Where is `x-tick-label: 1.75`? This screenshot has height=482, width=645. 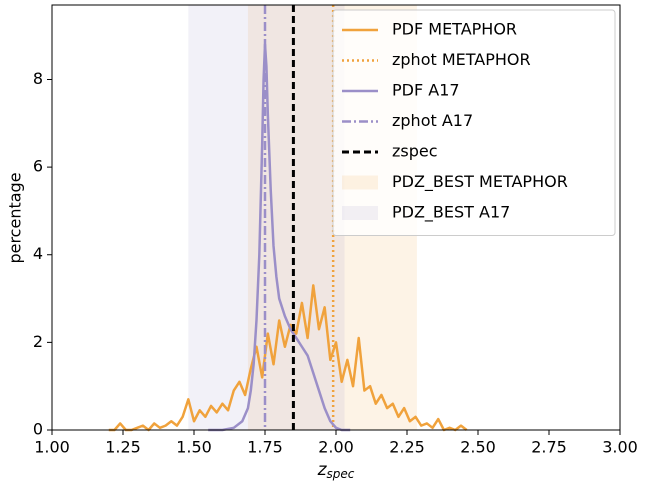 x-tick-label: 1.75 is located at coordinates (265, 447).